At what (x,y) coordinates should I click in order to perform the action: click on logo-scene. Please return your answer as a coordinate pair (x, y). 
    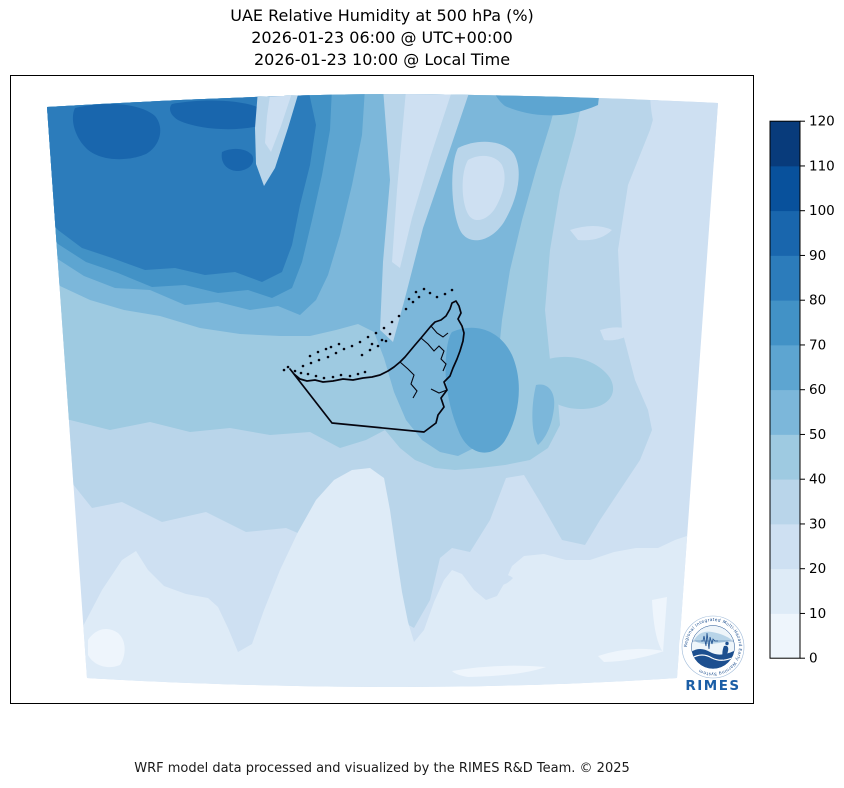
    Looking at the image, I should click on (713, 650).